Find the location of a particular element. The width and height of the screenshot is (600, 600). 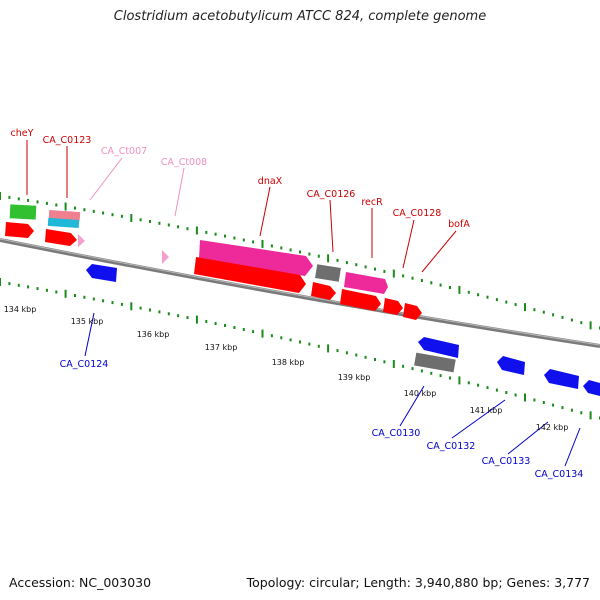

gene-cheY is located at coordinates (23, 212).